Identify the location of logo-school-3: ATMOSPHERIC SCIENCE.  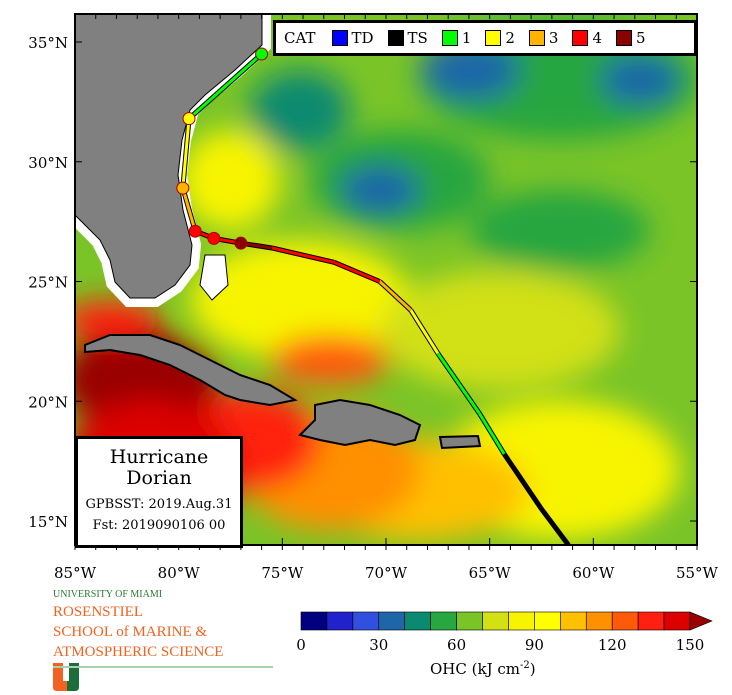
(138, 652).